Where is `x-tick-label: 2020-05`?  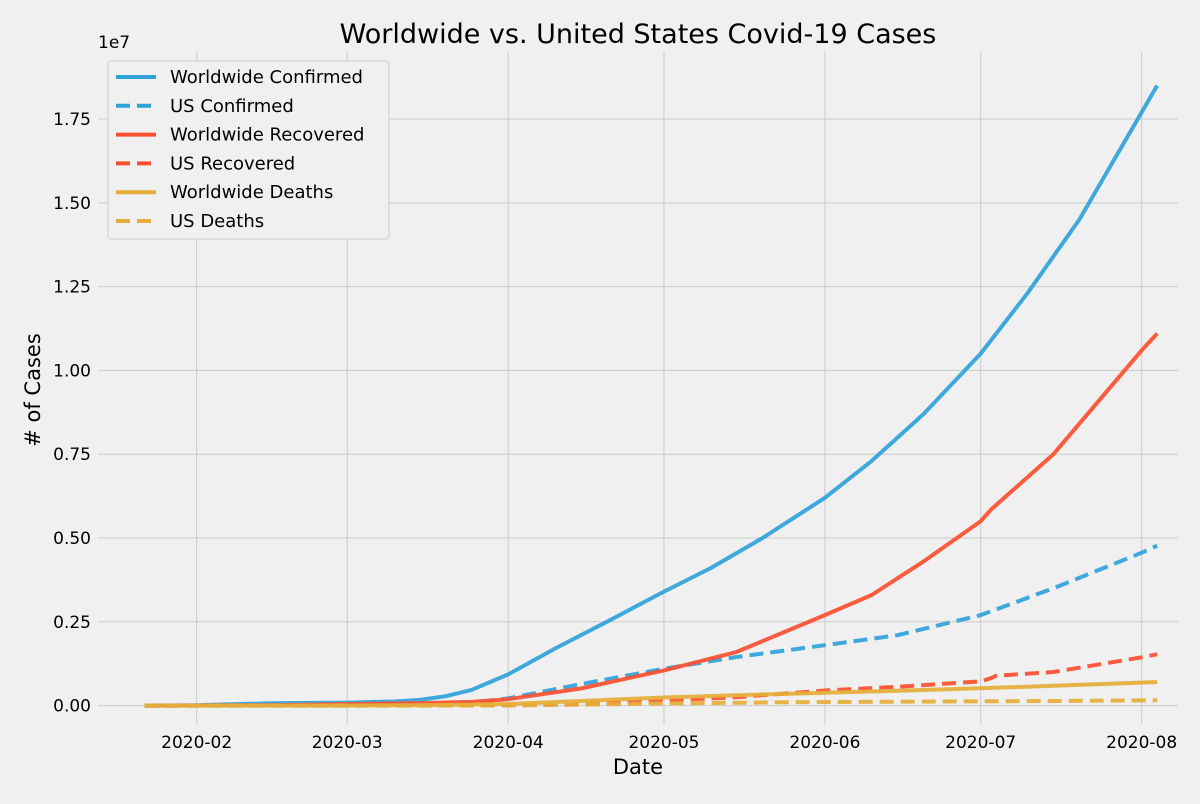
x-tick-label: 2020-05 is located at coordinates (663, 743).